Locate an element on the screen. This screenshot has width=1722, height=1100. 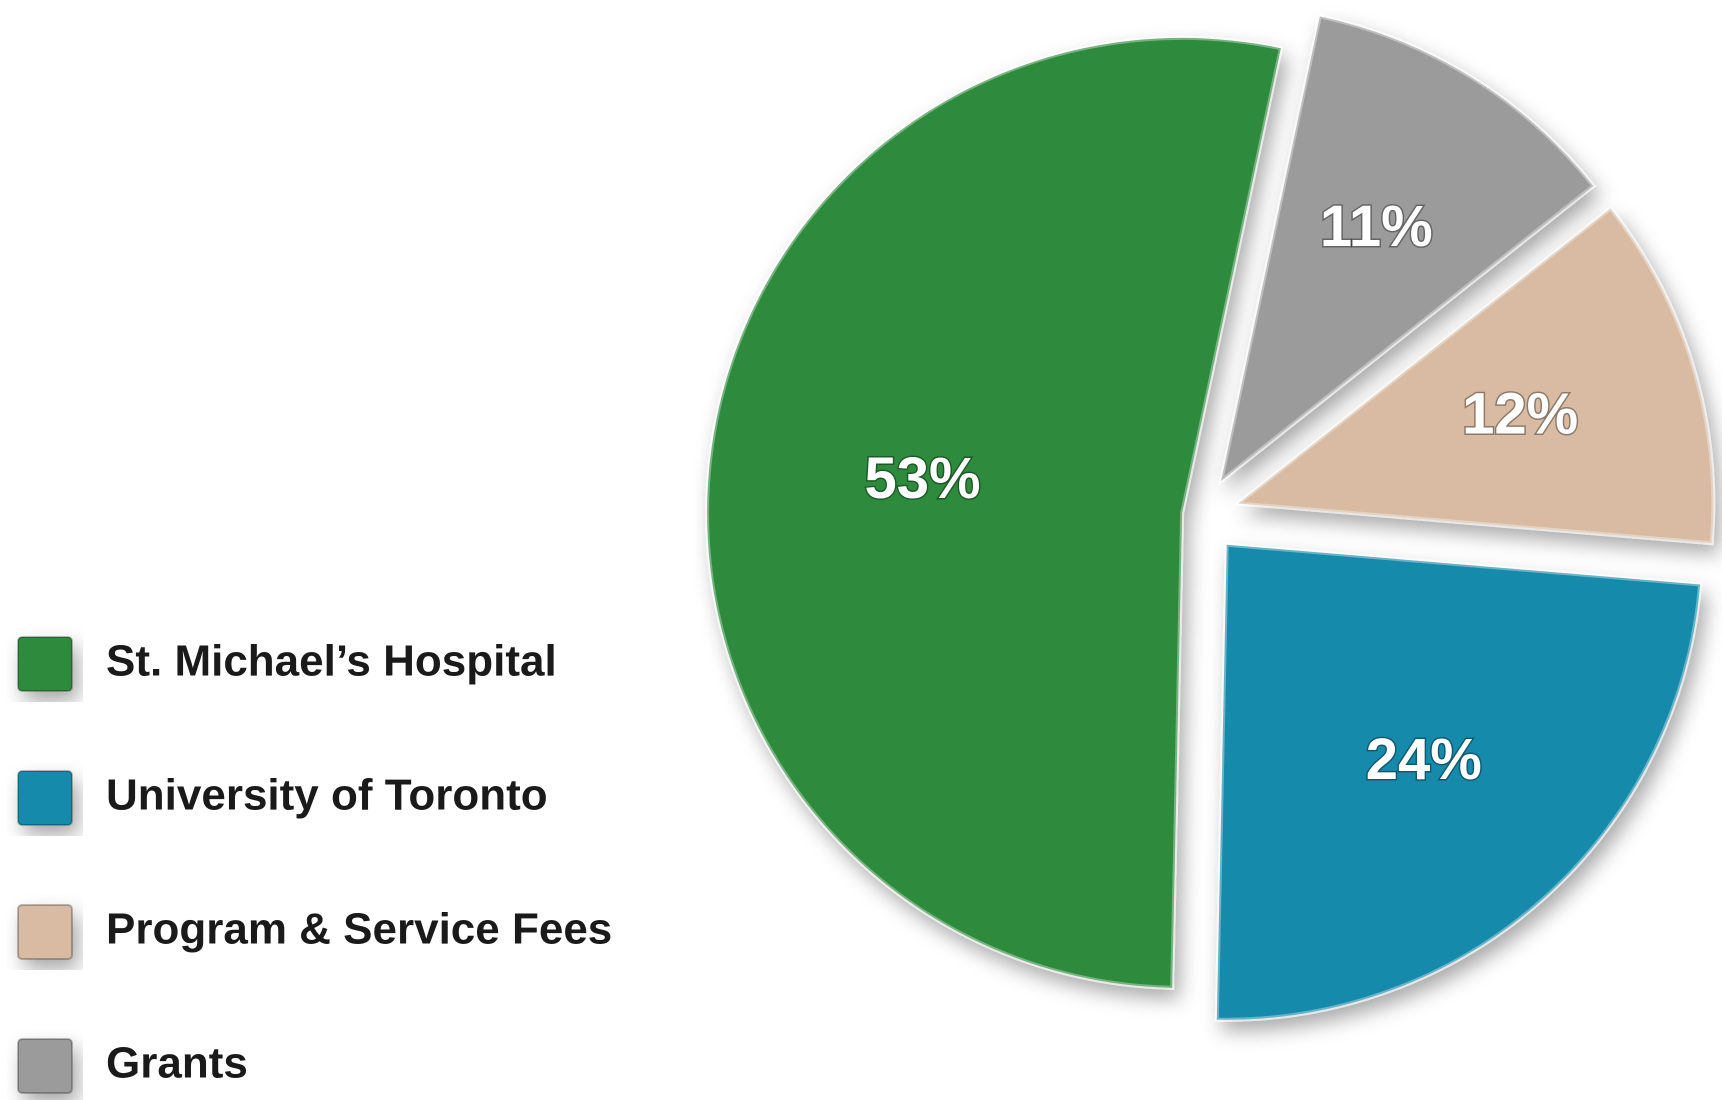
data-label: 53% is located at coordinates (923, 478).